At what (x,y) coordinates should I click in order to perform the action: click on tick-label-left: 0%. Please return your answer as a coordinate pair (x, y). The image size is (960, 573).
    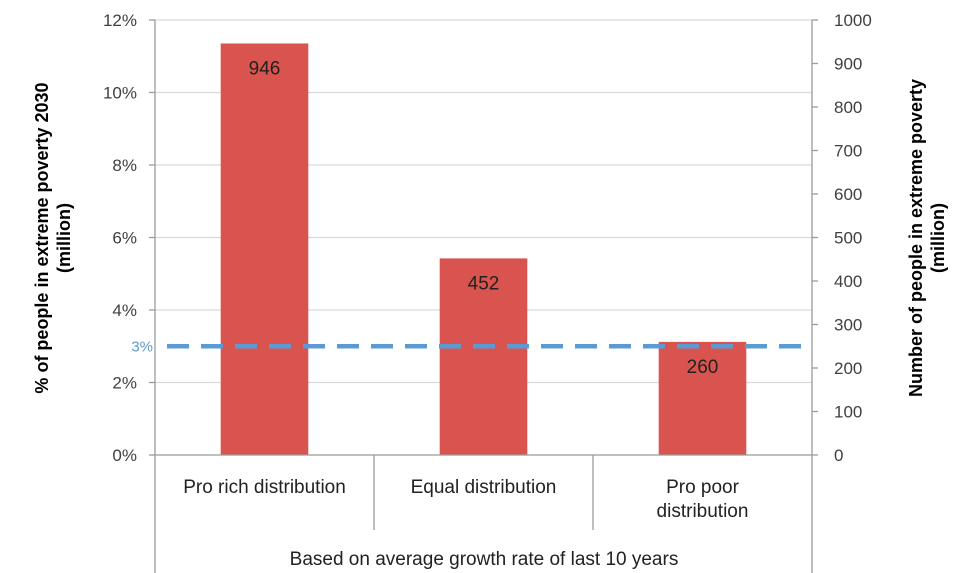
    Looking at the image, I should click on (124, 455).